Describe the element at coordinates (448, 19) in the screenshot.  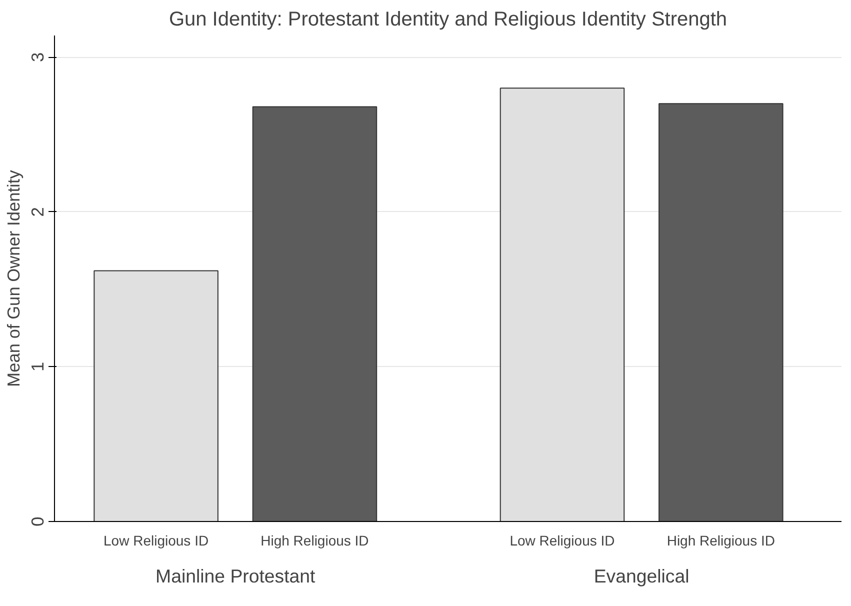
I see `chart-title: Gun Identity: Protestant Identity and Religious Identity Strength` at that location.